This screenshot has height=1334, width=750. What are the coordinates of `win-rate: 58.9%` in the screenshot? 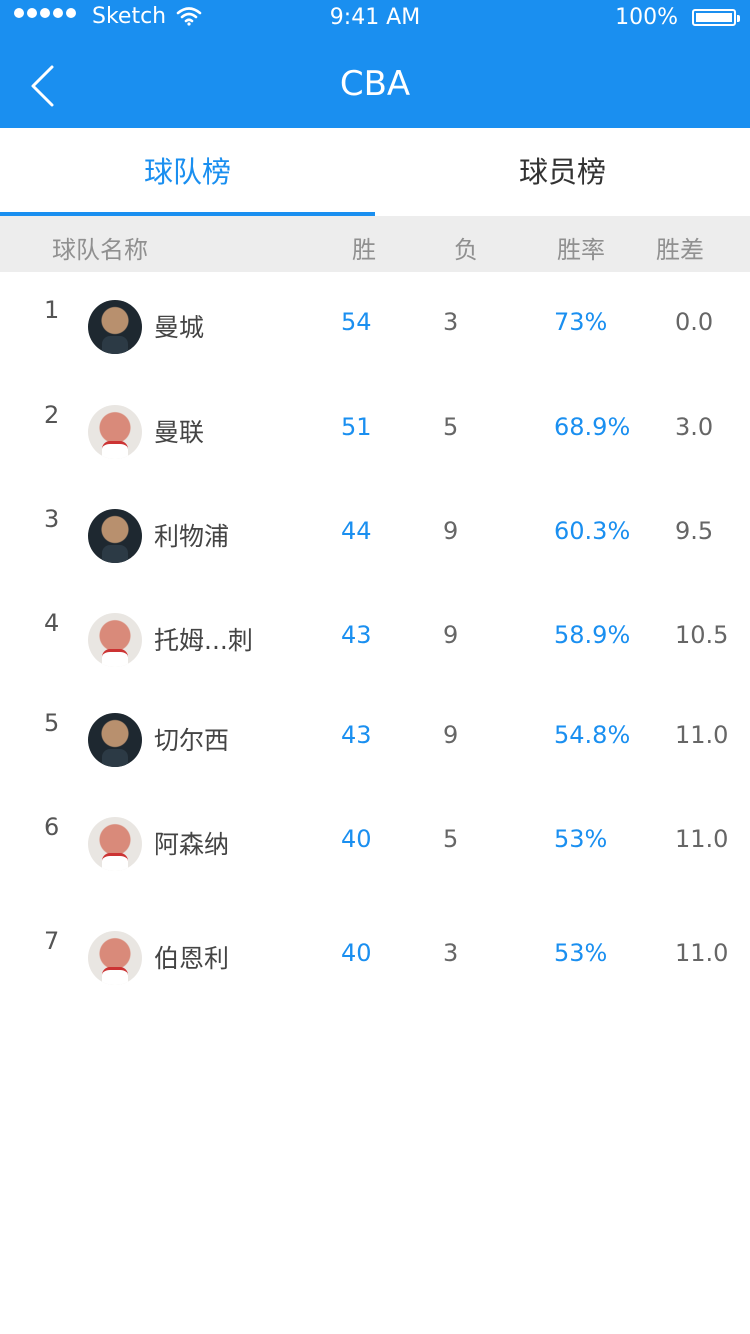 It's located at (592, 635).